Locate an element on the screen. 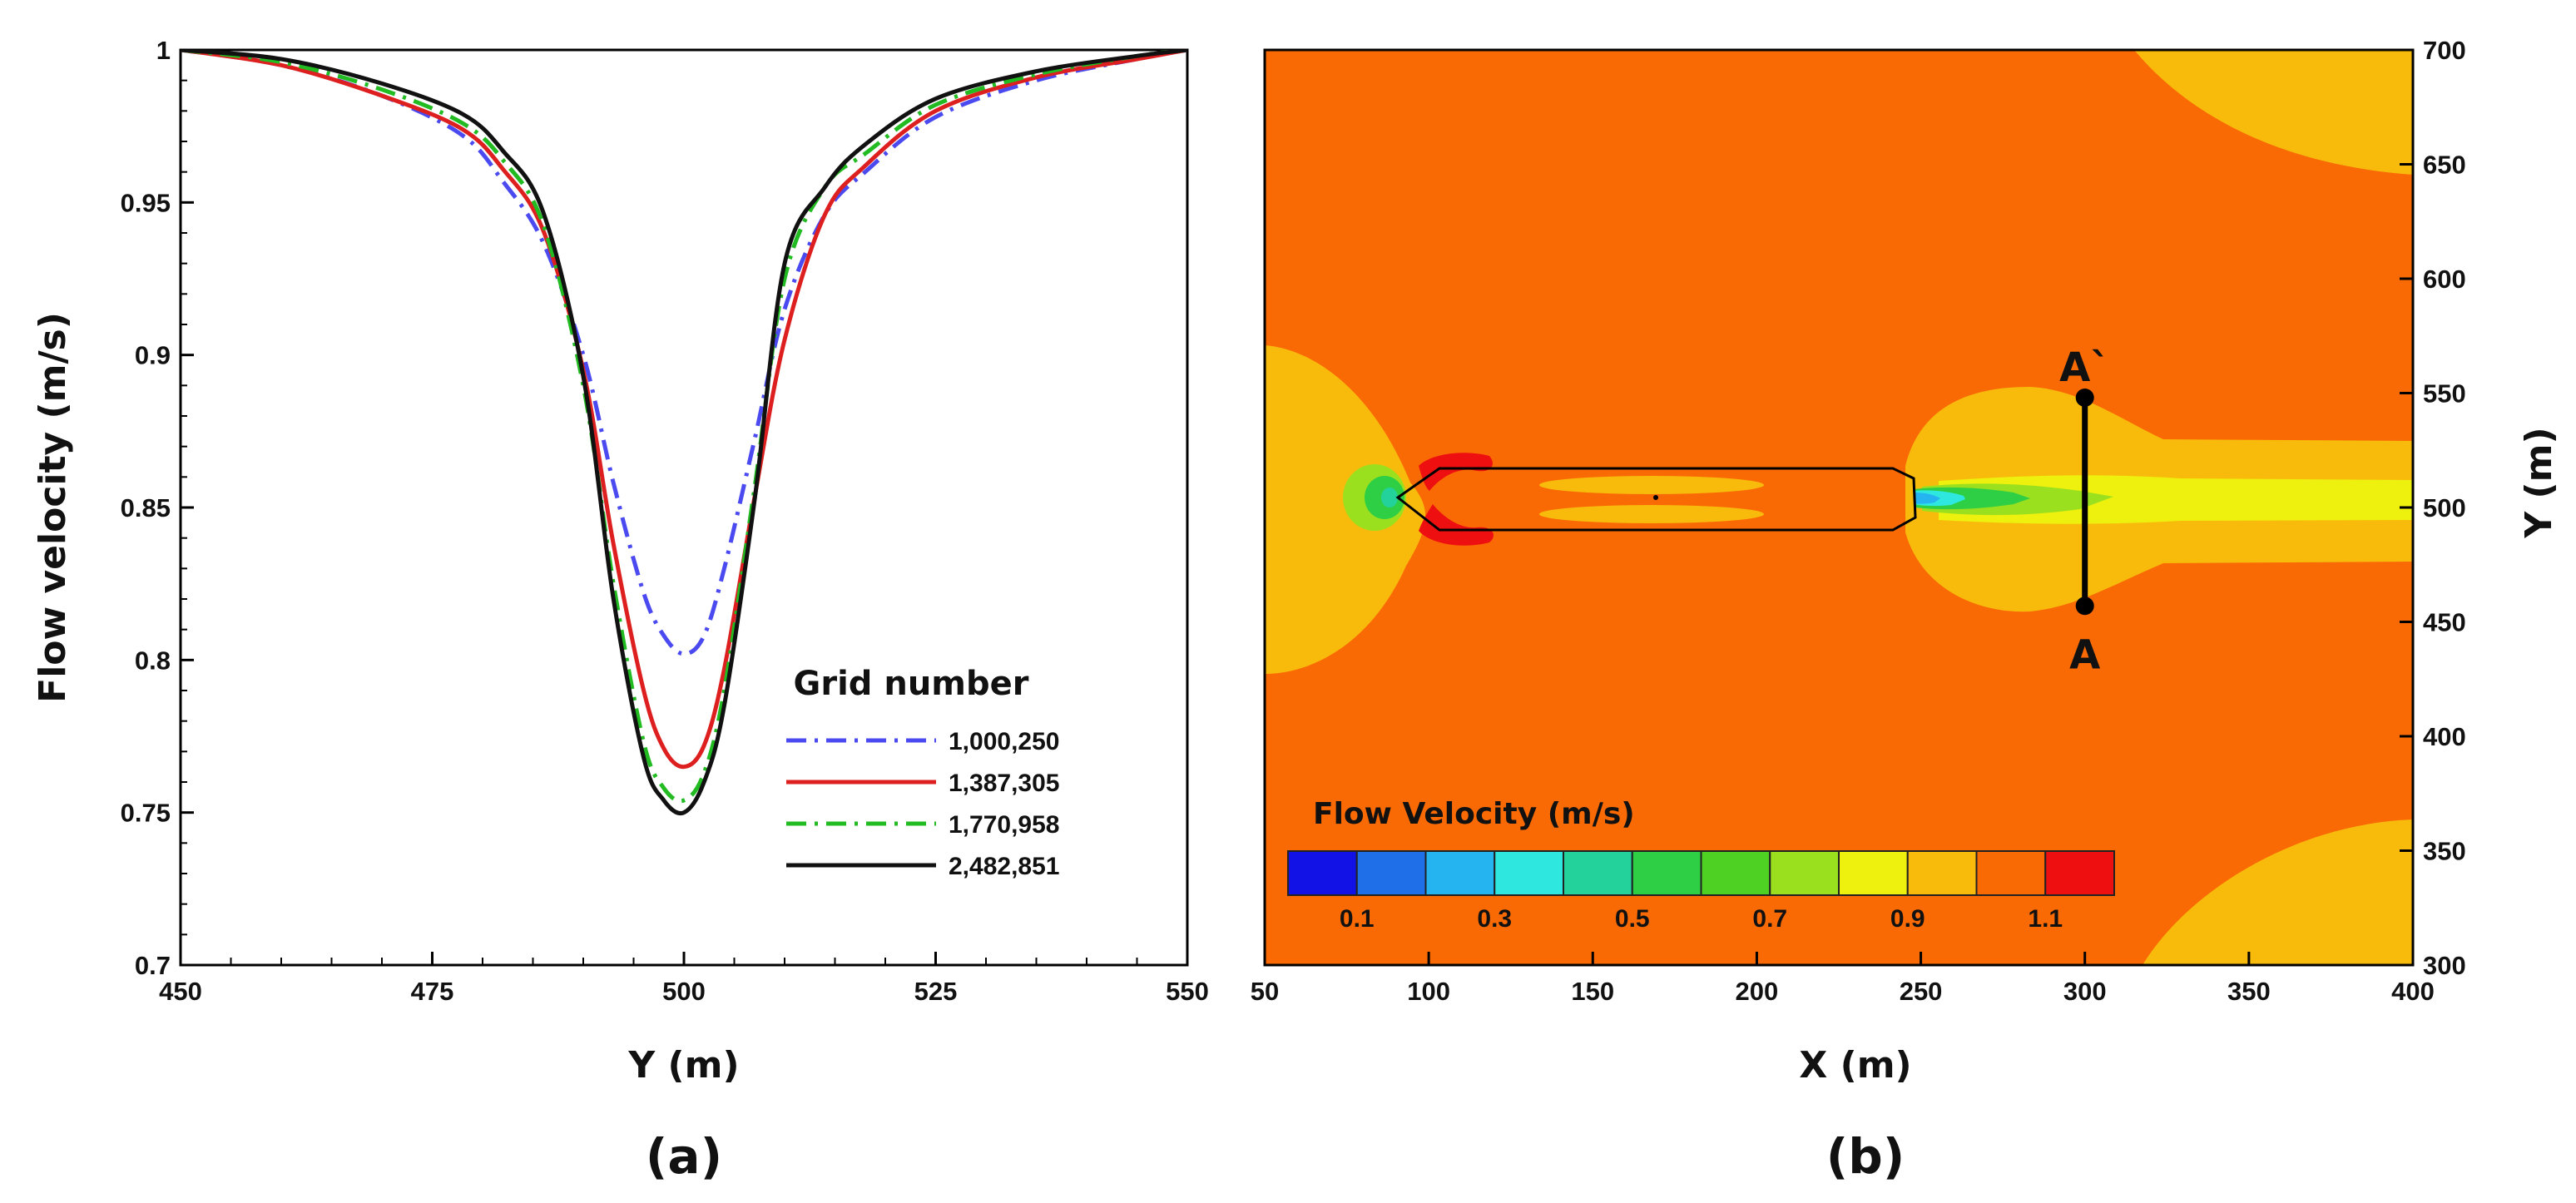 This screenshot has height=1203, width=2576. section-end-bottom is located at coordinates (2084, 606).